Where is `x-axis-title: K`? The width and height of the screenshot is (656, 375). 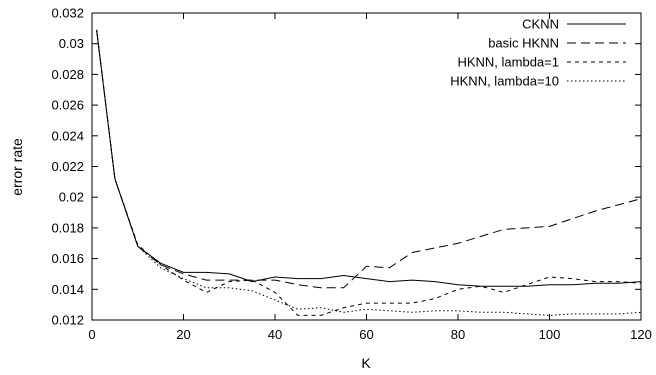
x-axis-title: K is located at coordinates (366, 363).